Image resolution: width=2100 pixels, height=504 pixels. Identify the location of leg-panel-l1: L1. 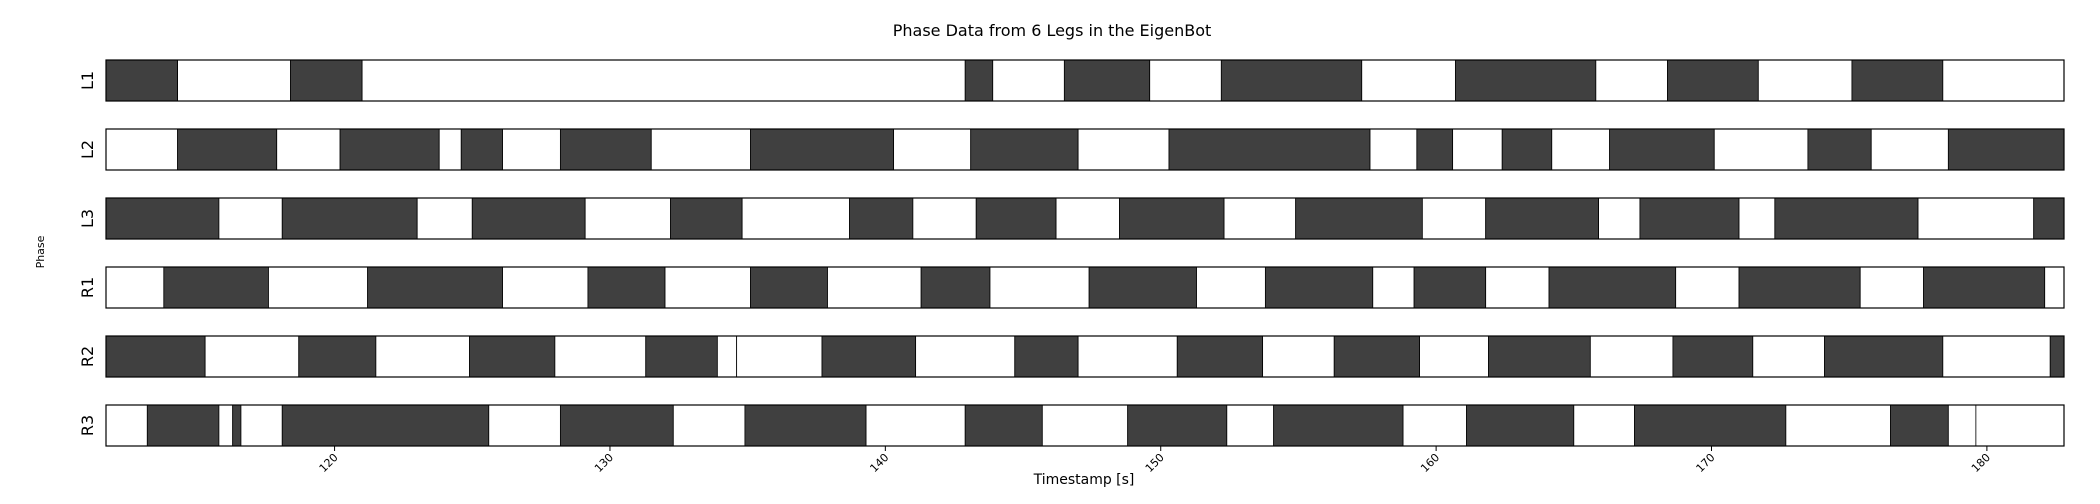
(1071, 80).